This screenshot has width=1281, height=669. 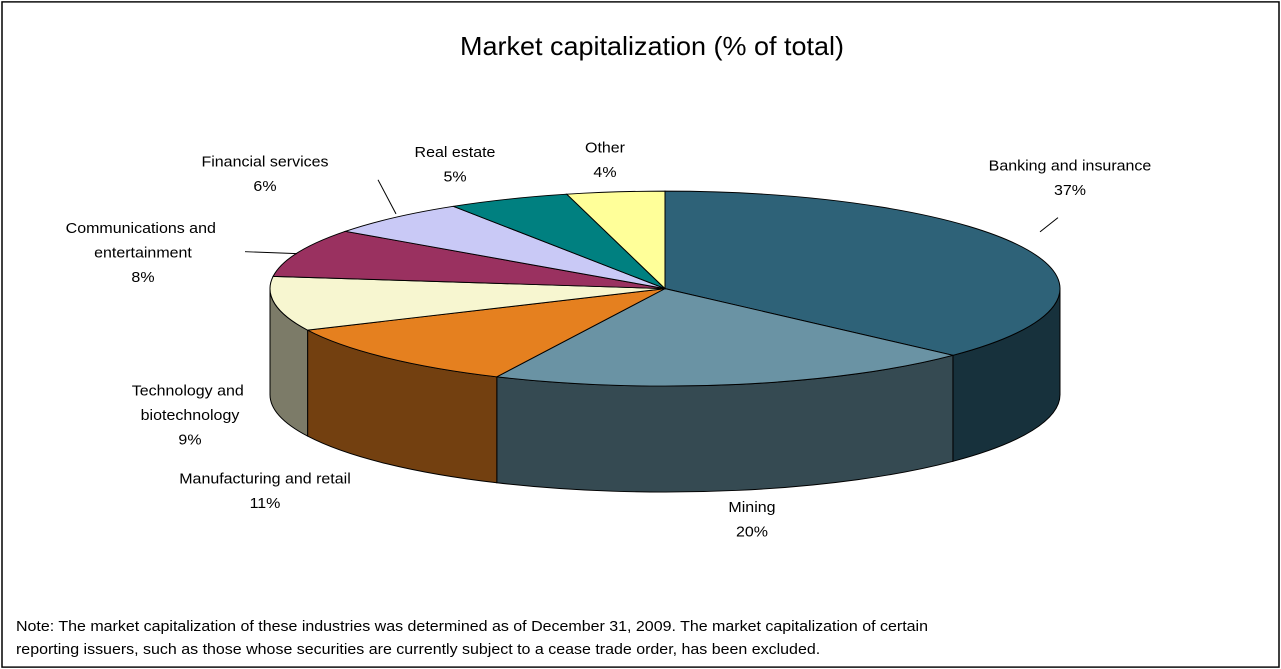 I want to click on value-label: 6%, so click(x=264, y=187).